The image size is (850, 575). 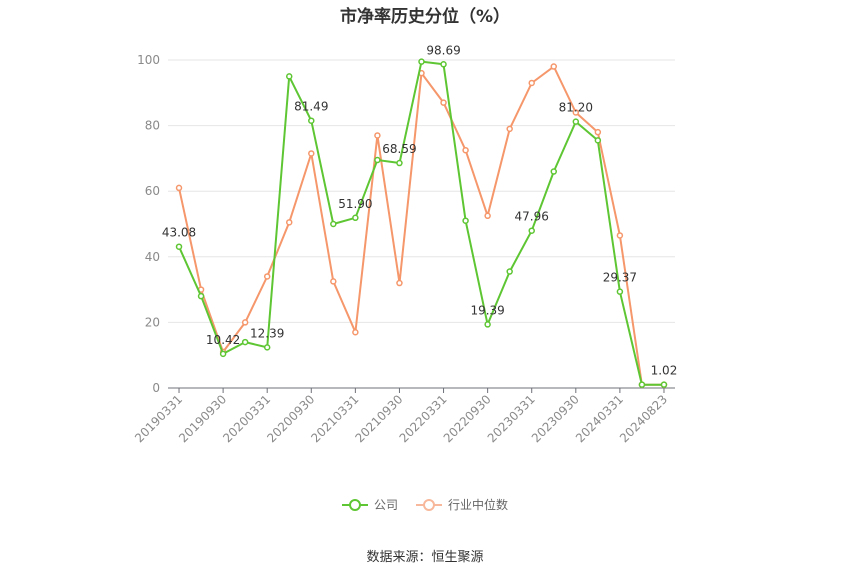 I want to click on x-tick-label: 20240823, so click(x=643, y=418).